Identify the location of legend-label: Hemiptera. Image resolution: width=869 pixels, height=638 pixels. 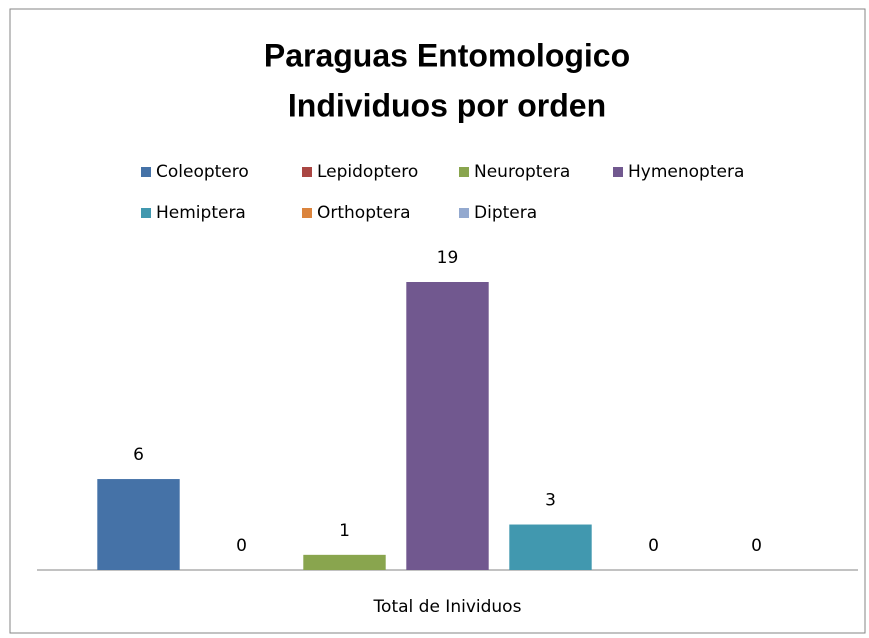
(201, 213).